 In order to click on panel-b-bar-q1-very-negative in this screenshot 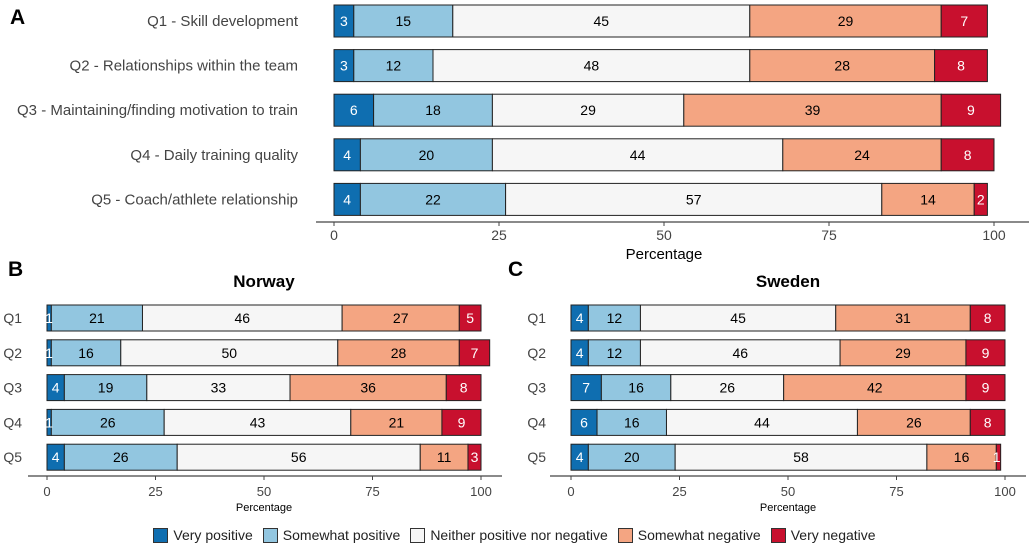, I will do `click(470, 318)`.